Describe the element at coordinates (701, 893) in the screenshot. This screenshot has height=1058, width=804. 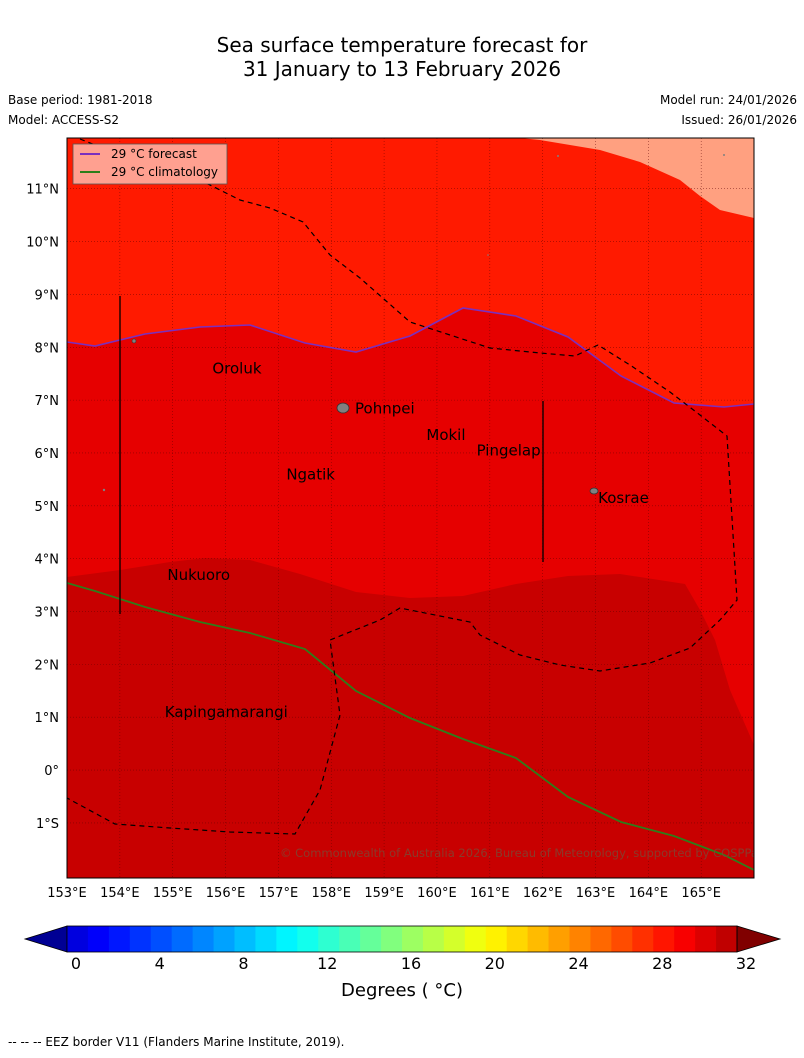
I see `lon-tick-label: 165°E` at that location.